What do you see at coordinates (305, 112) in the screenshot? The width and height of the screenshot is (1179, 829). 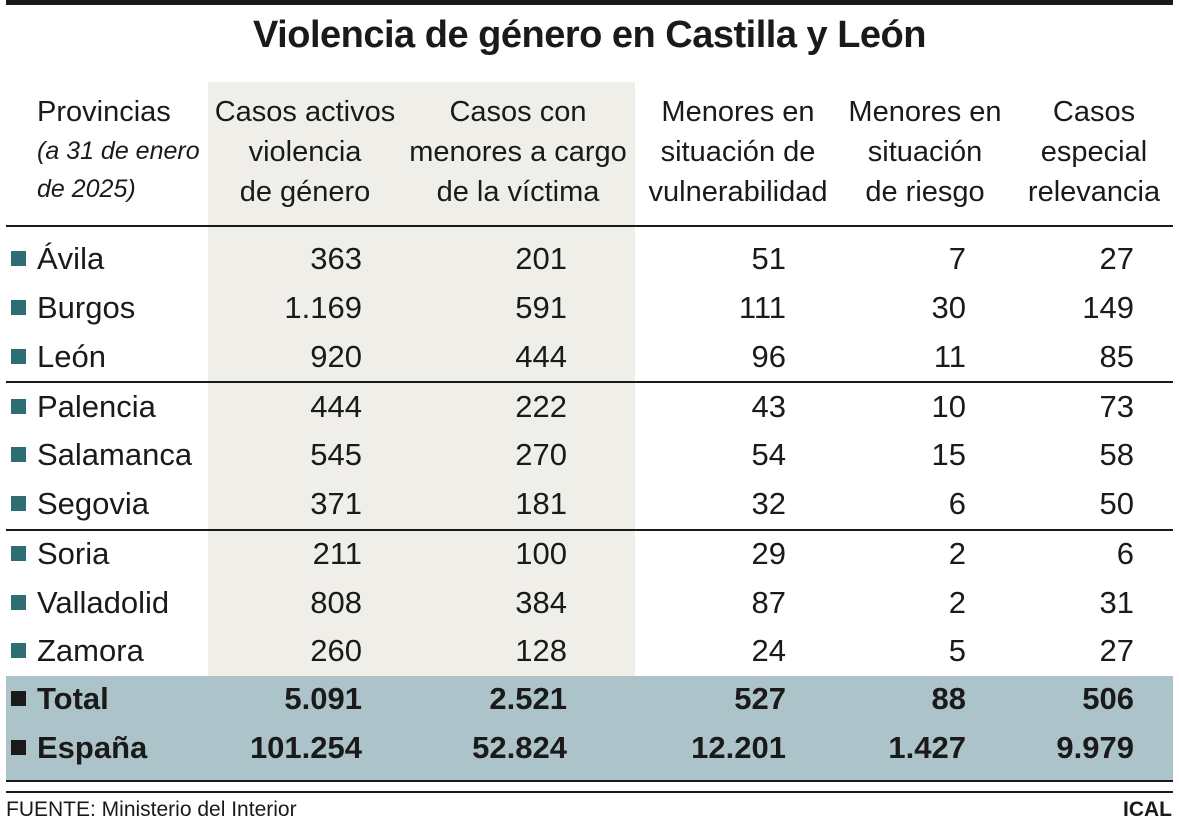 I see `header-line: Casos activos` at bounding box center [305, 112].